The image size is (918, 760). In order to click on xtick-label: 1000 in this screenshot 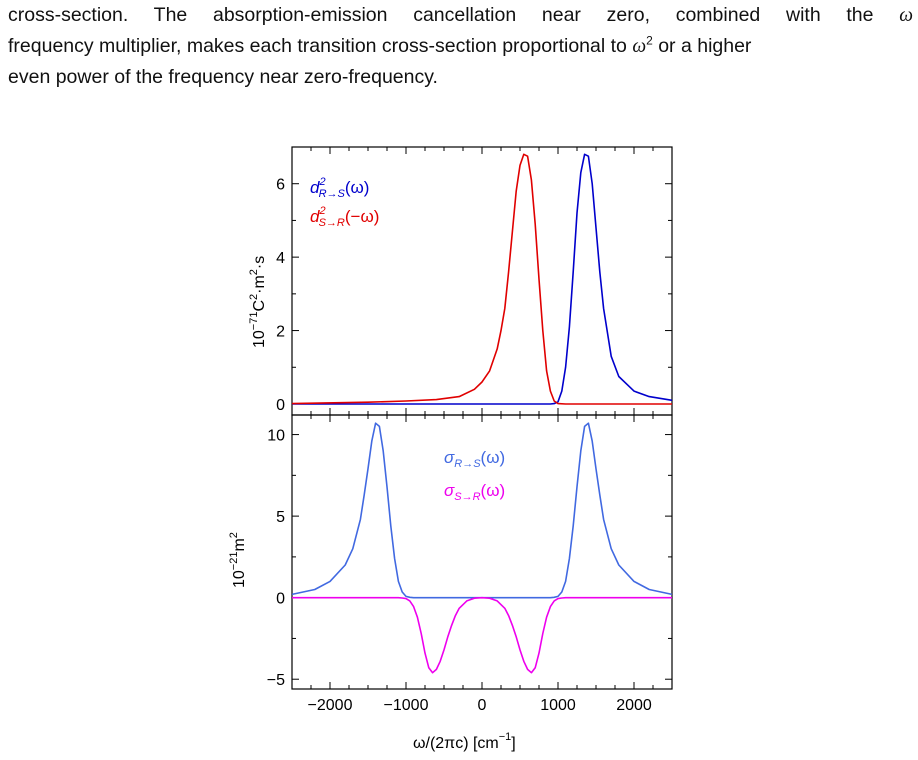, I will do `click(558, 705)`.